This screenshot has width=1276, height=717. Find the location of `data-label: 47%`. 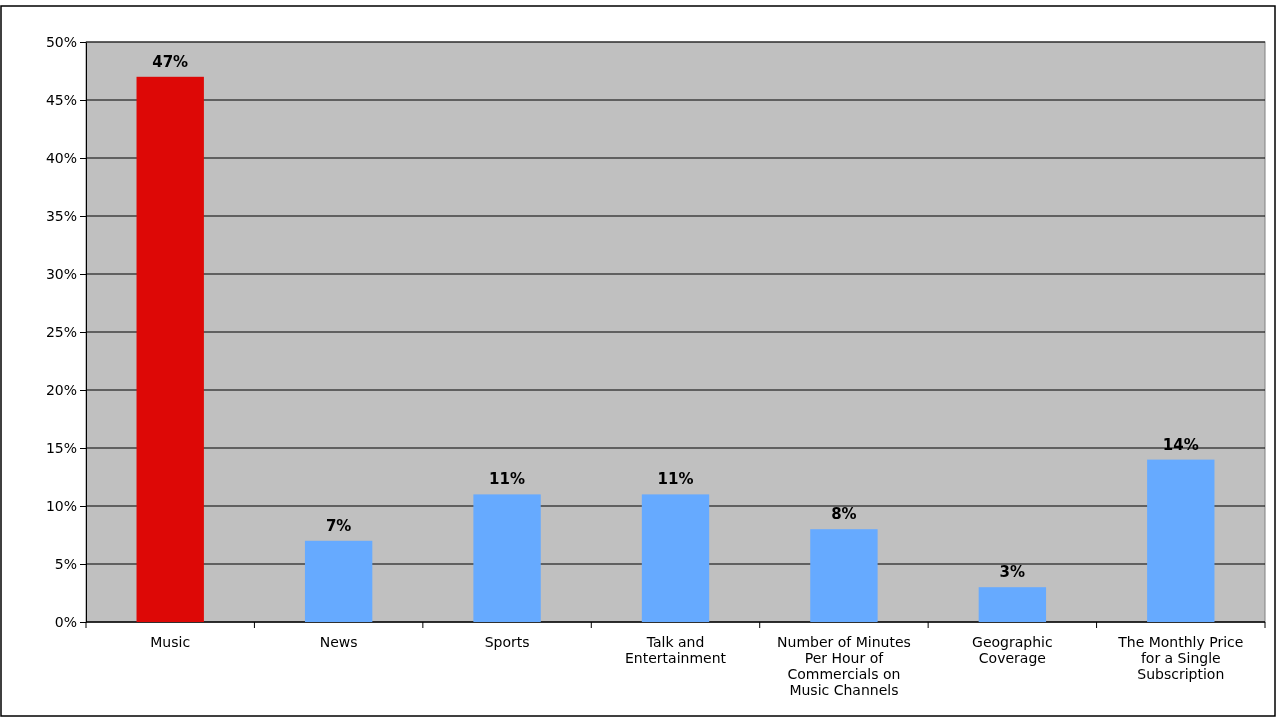

data-label: 47% is located at coordinates (170, 61).